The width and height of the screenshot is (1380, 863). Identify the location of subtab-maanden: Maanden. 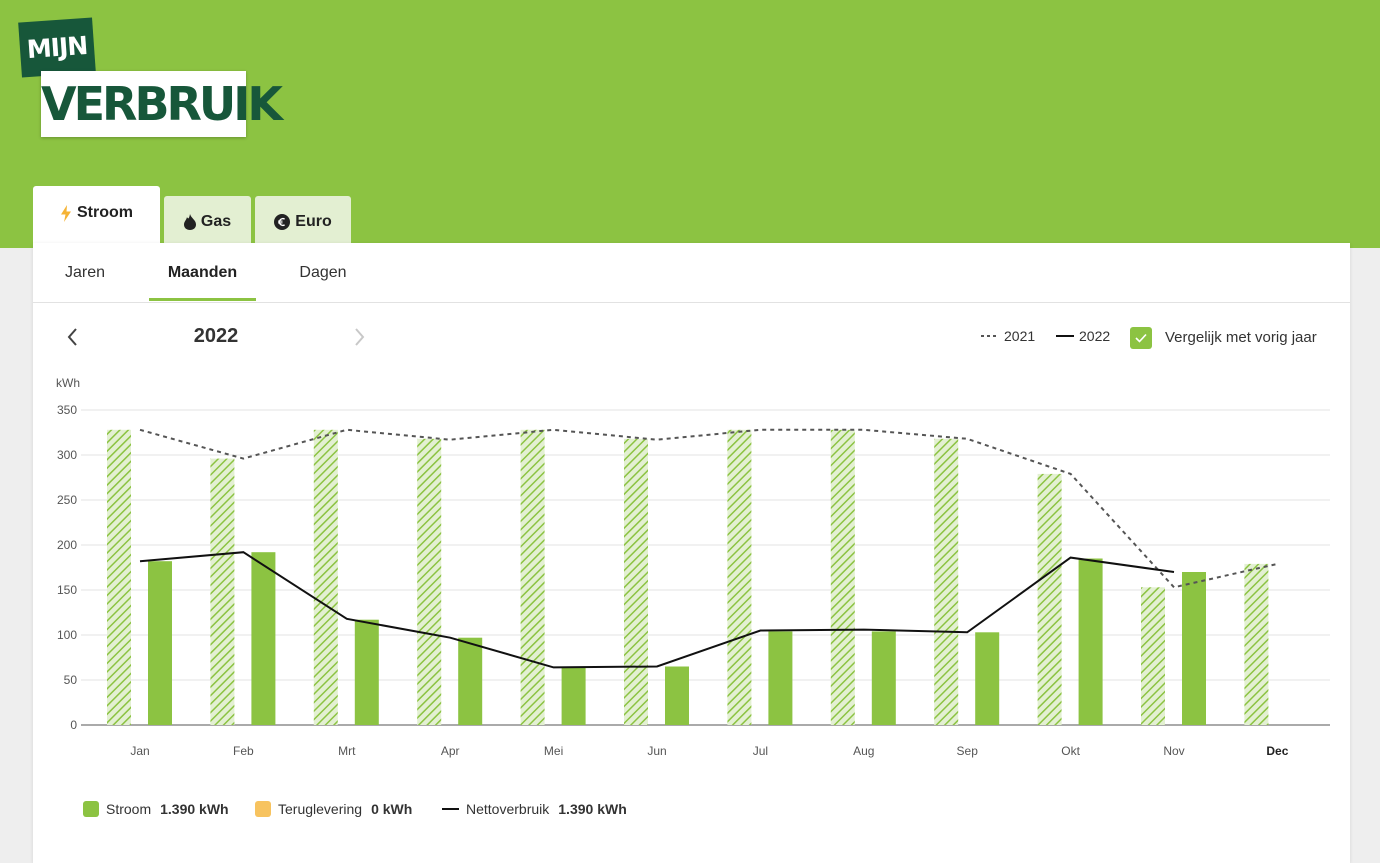
(202, 272).